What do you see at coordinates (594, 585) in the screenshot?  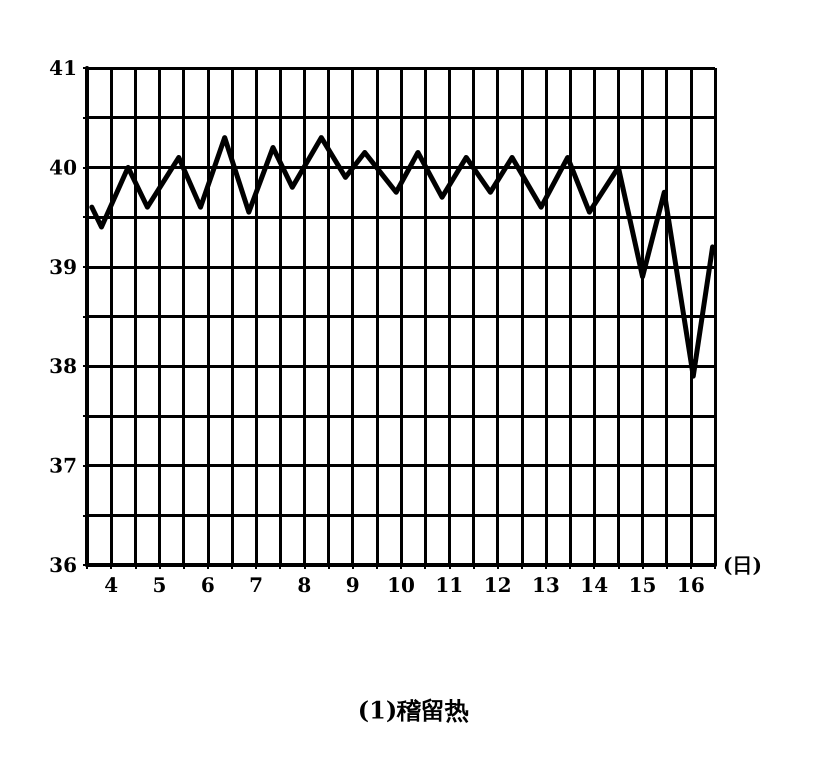 I see `x-tick-label: 14` at bounding box center [594, 585].